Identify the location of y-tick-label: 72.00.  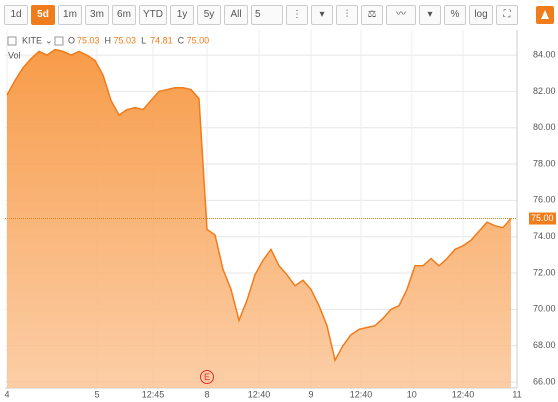
(544, 272).